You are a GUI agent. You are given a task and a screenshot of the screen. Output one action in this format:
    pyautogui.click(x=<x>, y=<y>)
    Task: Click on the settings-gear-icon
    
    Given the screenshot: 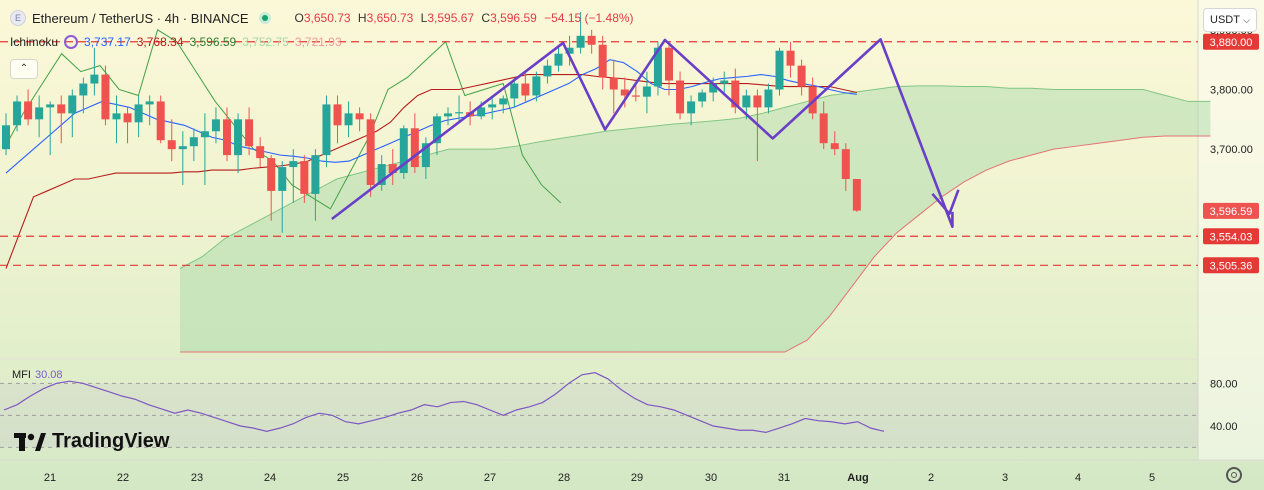 What is the action you would take?
    pyautogui.click(x=1234, y=475)
    